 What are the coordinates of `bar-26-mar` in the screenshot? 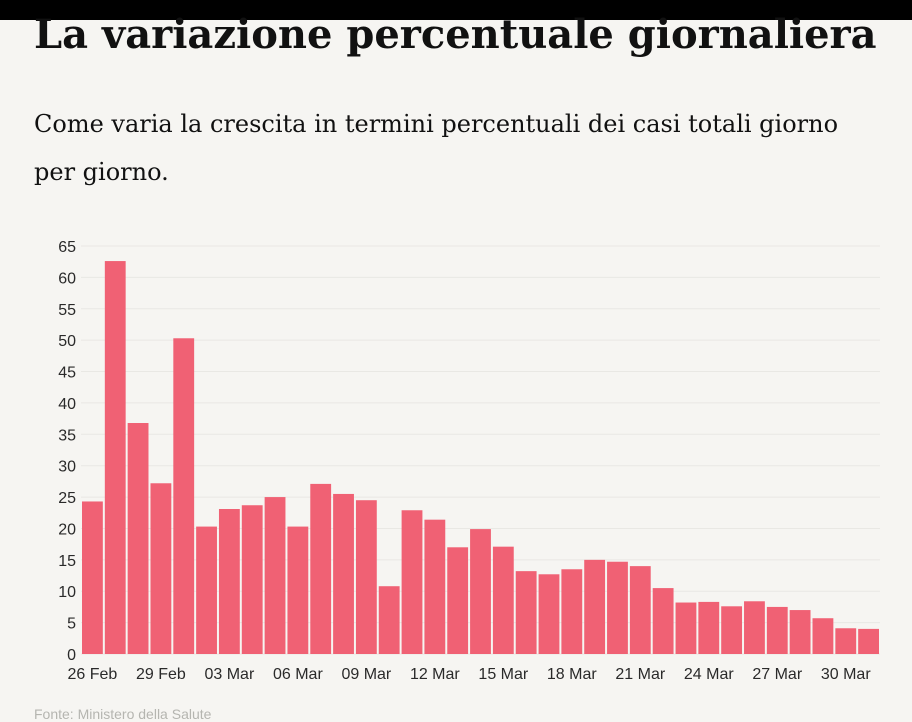 It's located at (754, 627).